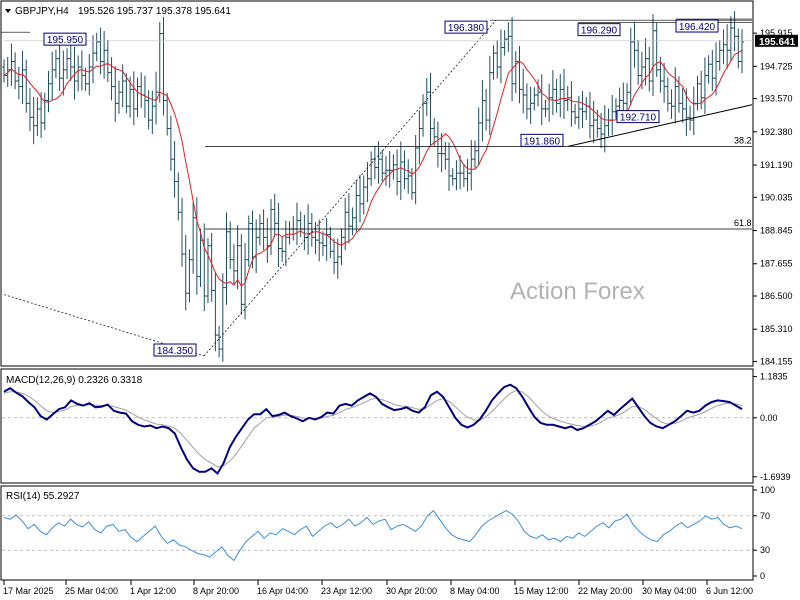 The width and height of the screenshot is (800, 600). What do you see at coordinates (697, 26) in the screenshot?
I see `price-label-box: 196.420` at bounding box center [697, 26].